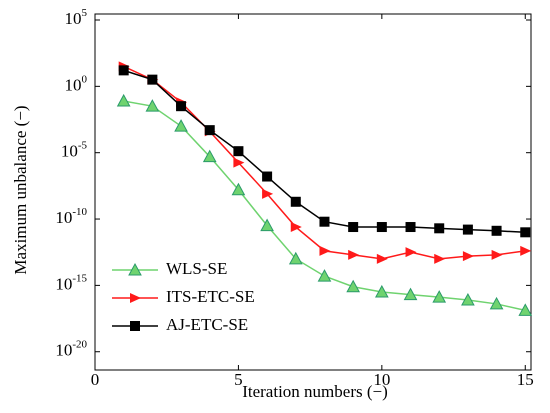 Image resolution: width=550 pixels, height=413 pixels. I want to click on y-tick-label: 10⁻¹⁵, so click(71, 282).